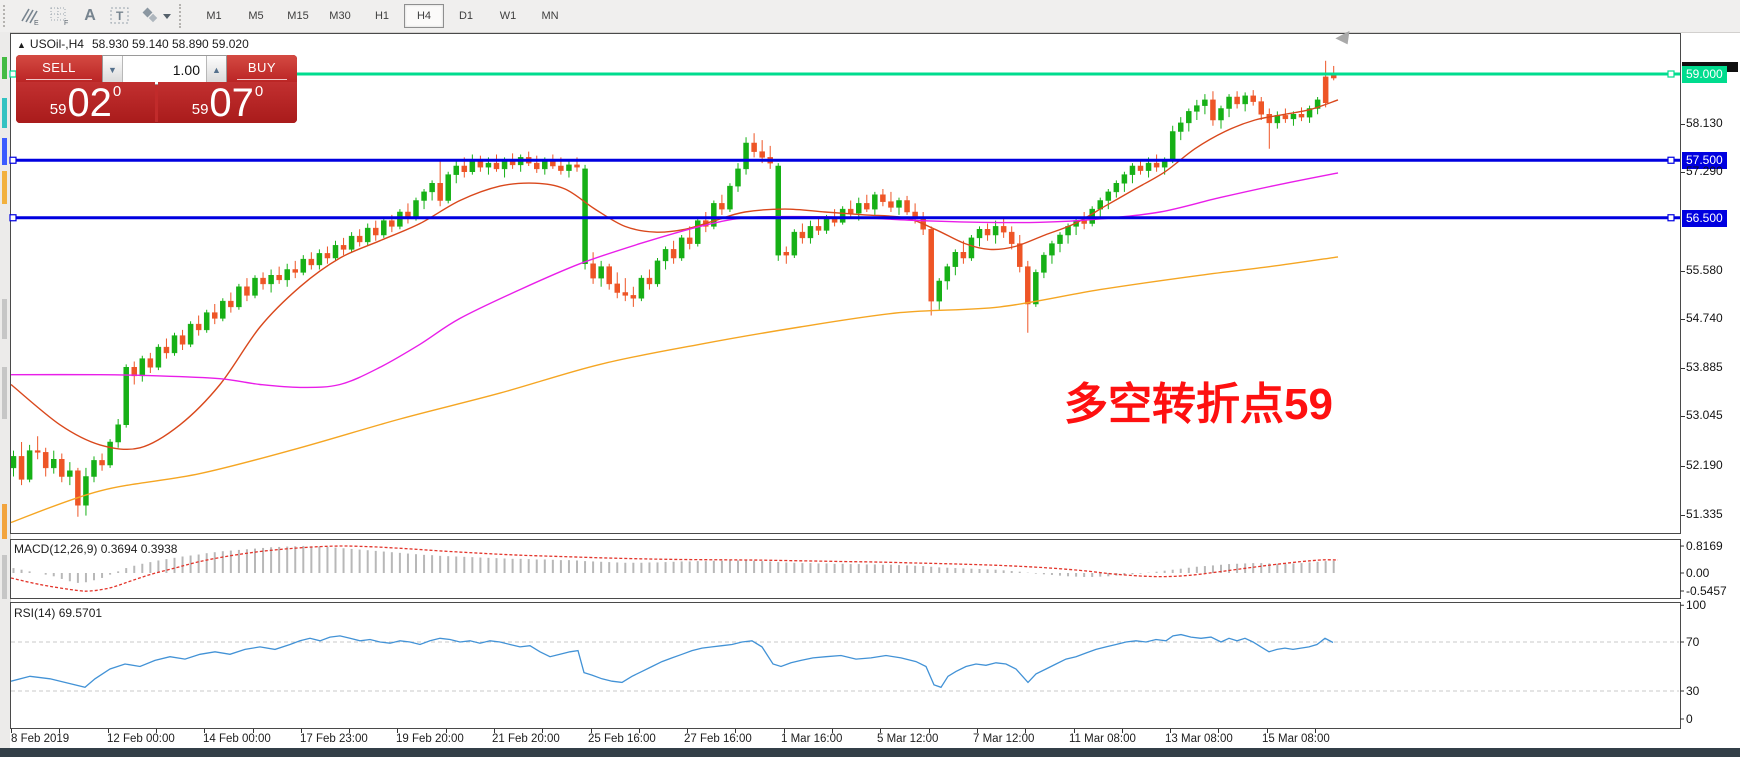 The height and width of the screenshot is (757, 1740). What do you see at coordinates (550, 16) in the screenshot?
I see `timeframe-button-mn: MN` at bounding box center [550, 16].